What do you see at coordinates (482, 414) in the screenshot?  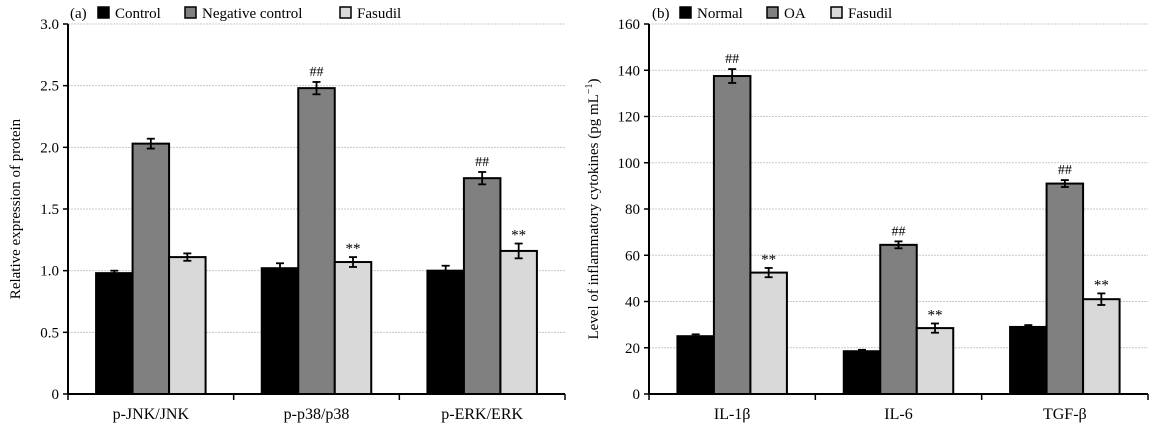 I see `x-tick-label: p-ERK/ERK` at bounding box center [482, 414].